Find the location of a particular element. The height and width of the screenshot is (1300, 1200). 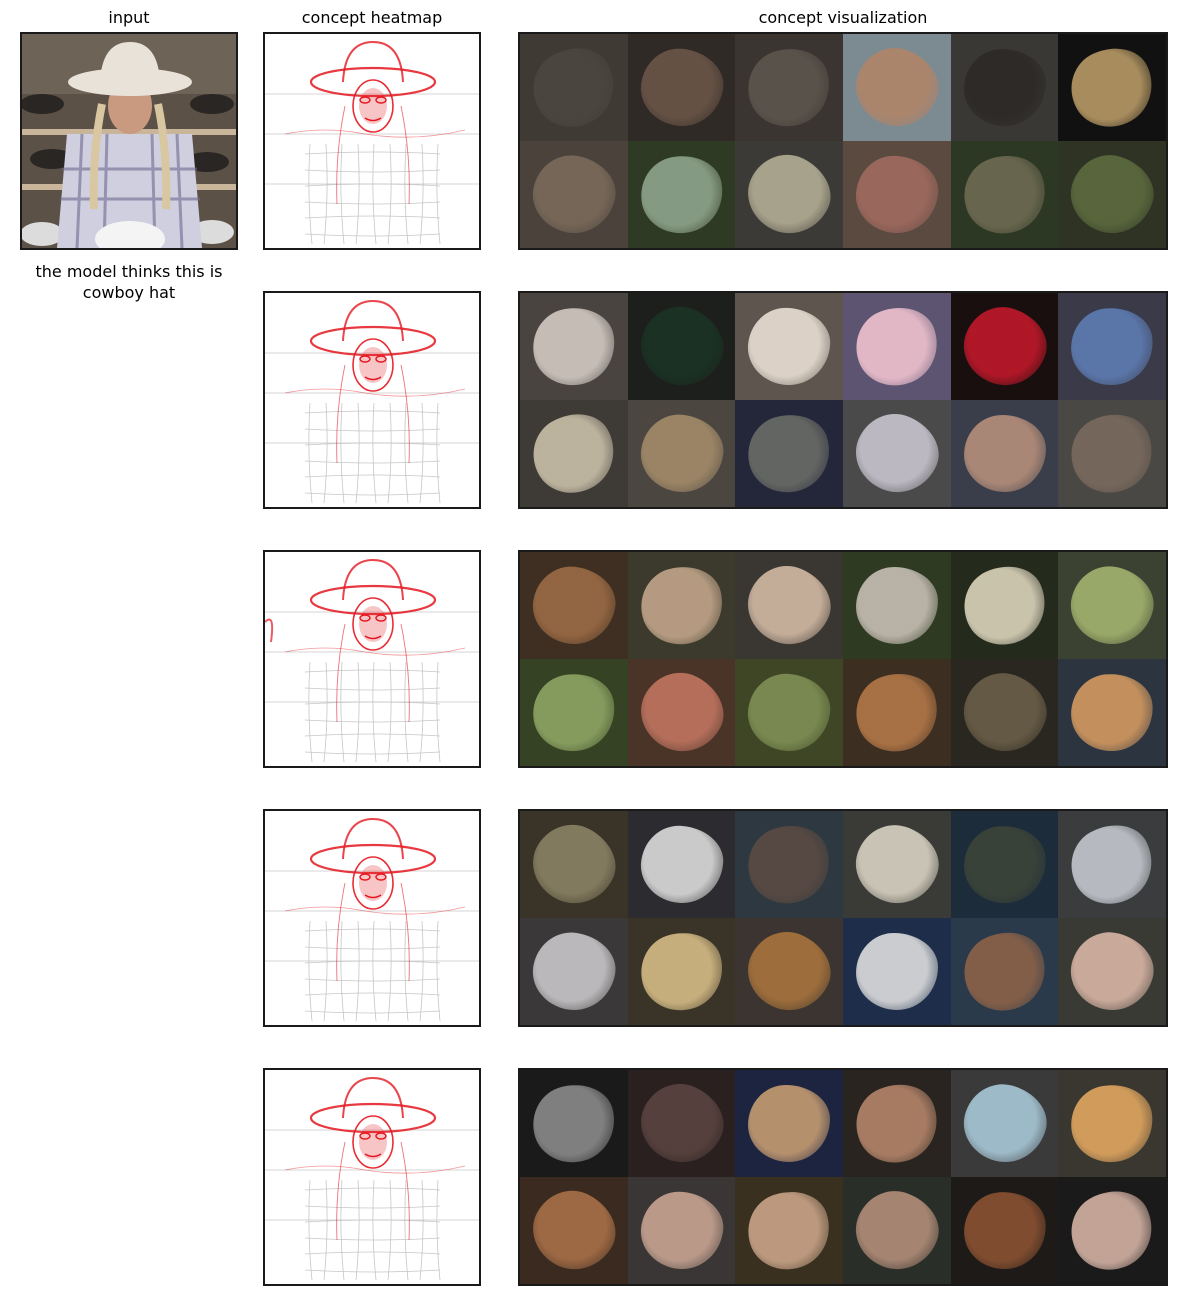

input-photo-illustration is located at coordinates (129, 141).